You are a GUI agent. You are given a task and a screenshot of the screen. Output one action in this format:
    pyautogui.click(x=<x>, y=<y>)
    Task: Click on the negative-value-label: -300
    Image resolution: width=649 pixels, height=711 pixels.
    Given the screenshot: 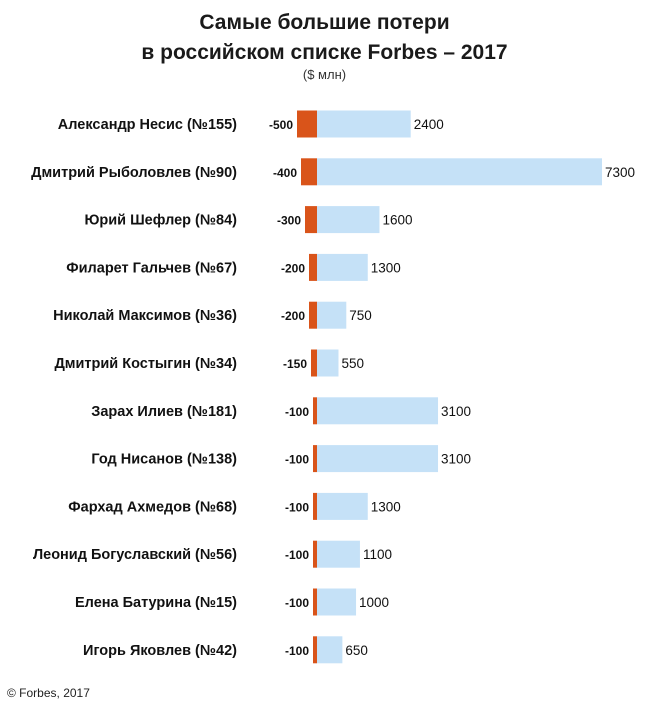 What is the action you would take?
    pyautogui.click(x=289, y=221)
    